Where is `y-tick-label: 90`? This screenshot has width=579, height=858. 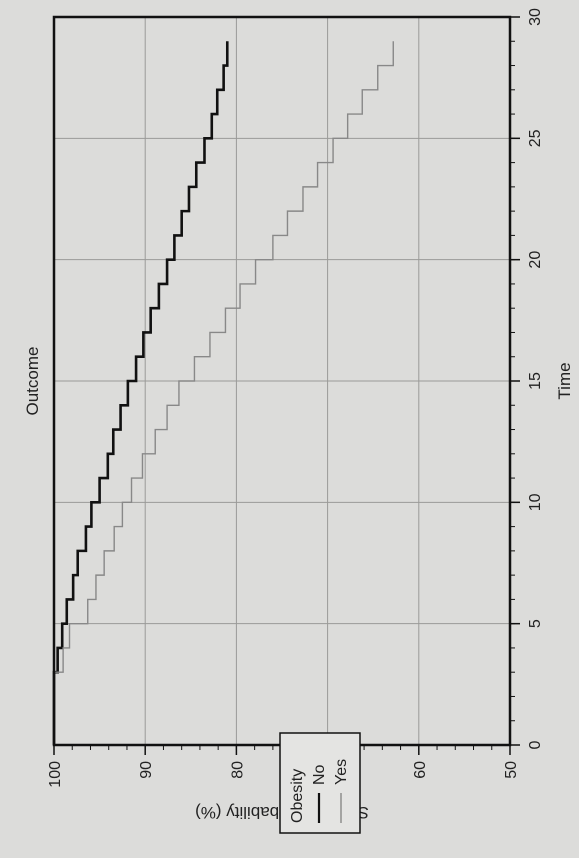
y-tick-label: 90 is located at coordinates (146, 770).